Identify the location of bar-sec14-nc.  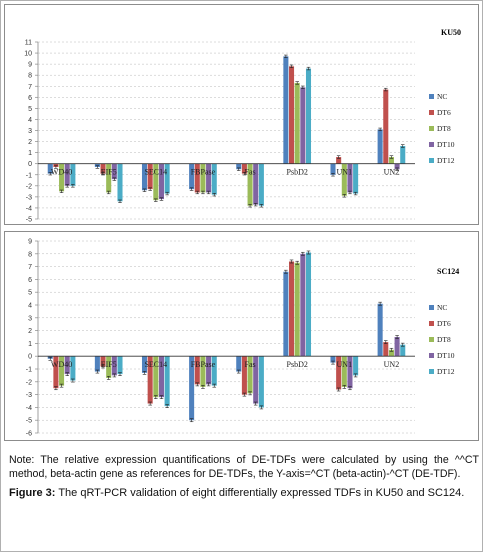
(144, 177).